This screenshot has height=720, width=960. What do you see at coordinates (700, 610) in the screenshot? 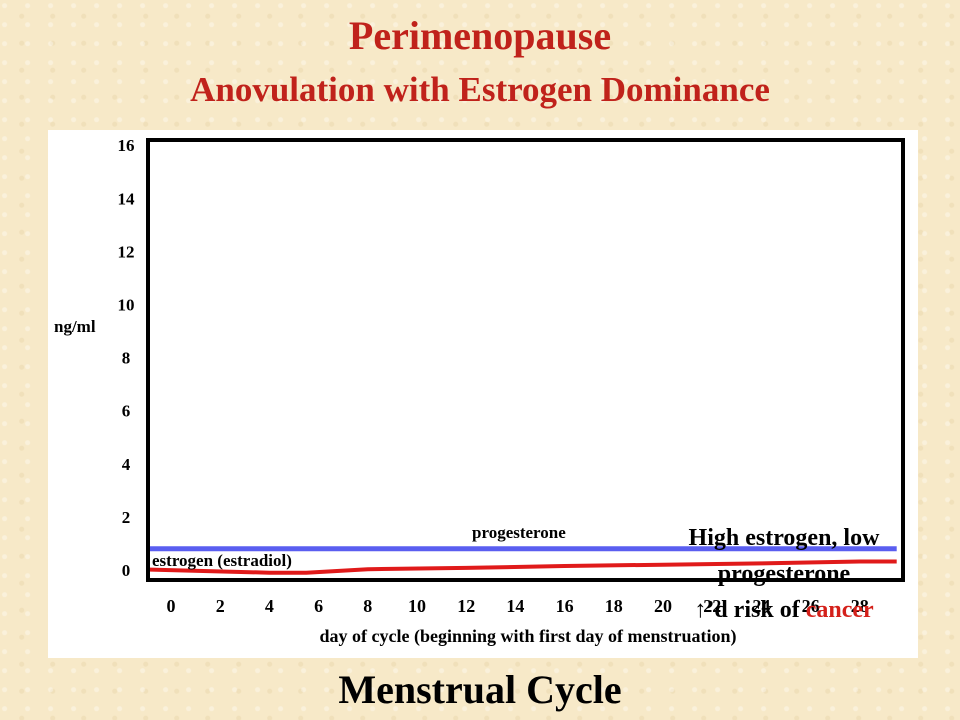
I see `up-arrow-icon: ↑` at bounding box center [700, 610].